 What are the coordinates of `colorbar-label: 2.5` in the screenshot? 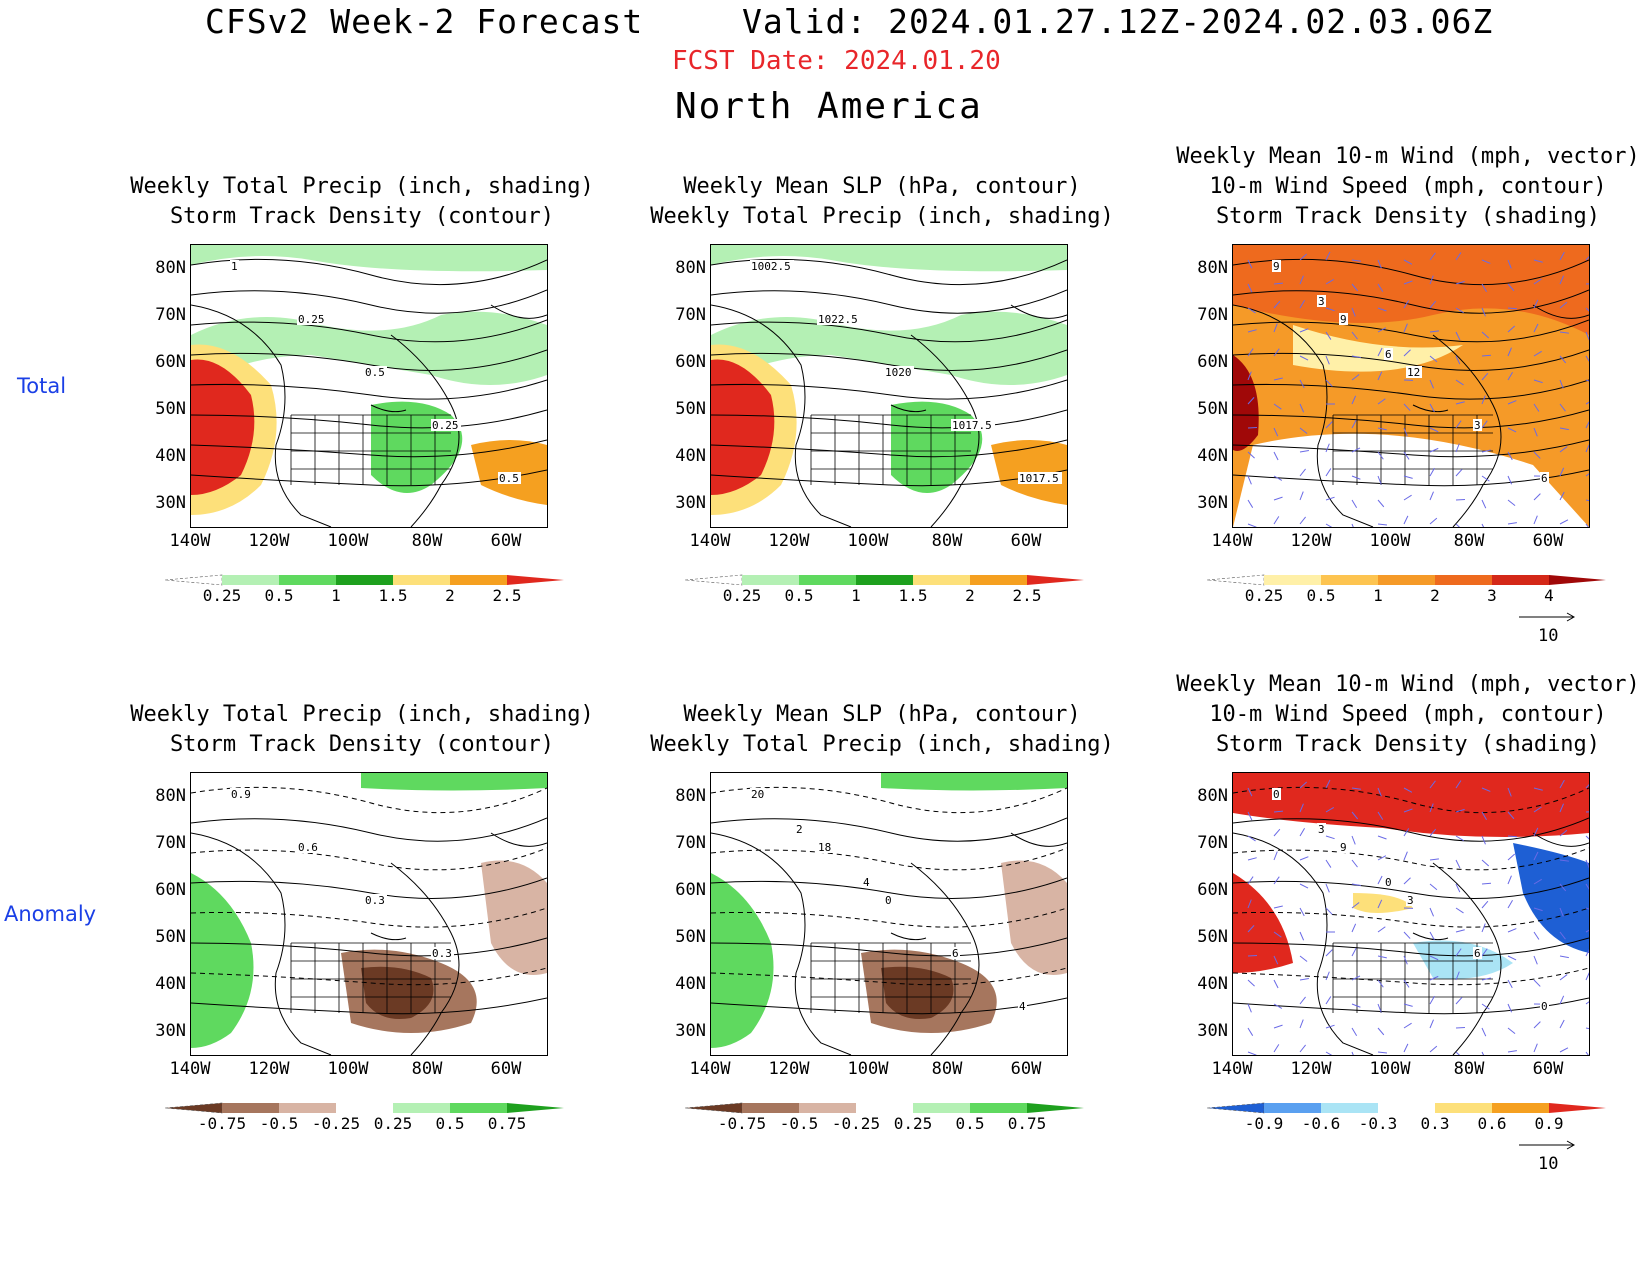 It's located at (1027, 595).